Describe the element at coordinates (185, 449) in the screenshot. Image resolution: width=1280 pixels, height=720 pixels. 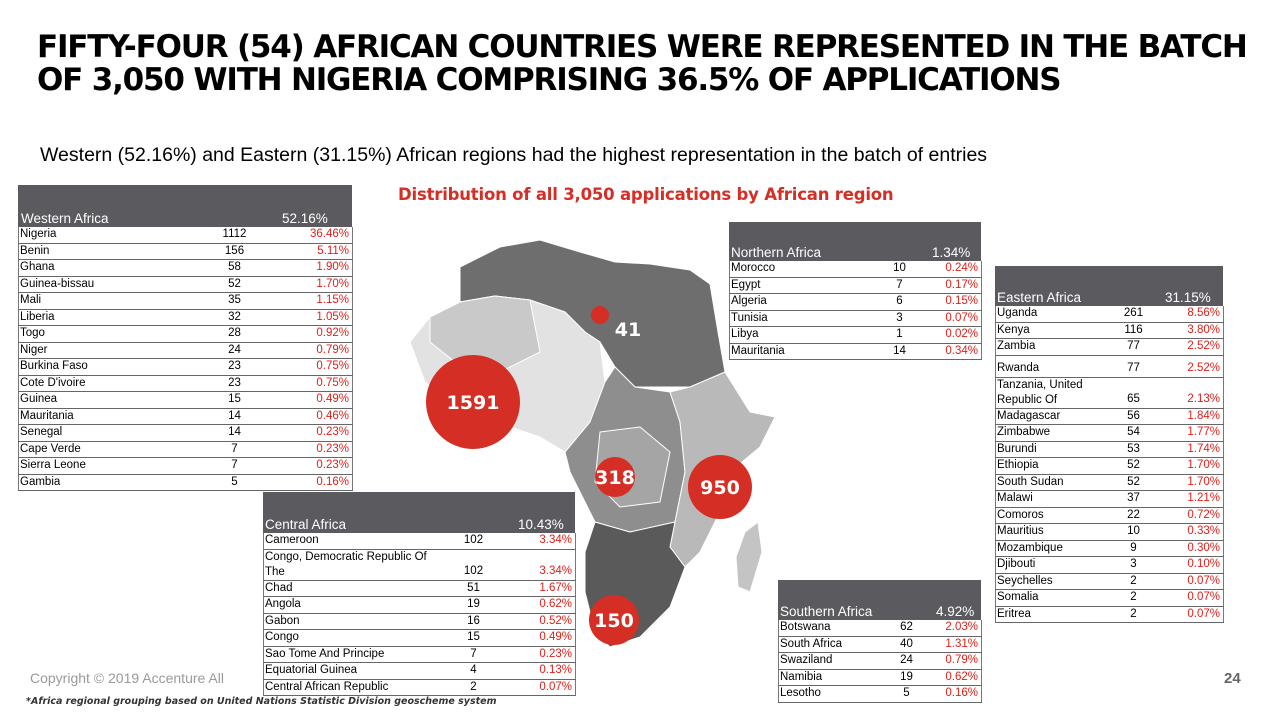
I see `table-row: Cape Verde 7 0.23%` at that location.